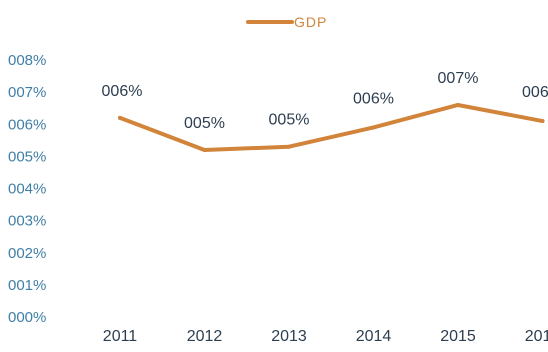  I want to click on y-tick-label: 002%, so click(27, 253).